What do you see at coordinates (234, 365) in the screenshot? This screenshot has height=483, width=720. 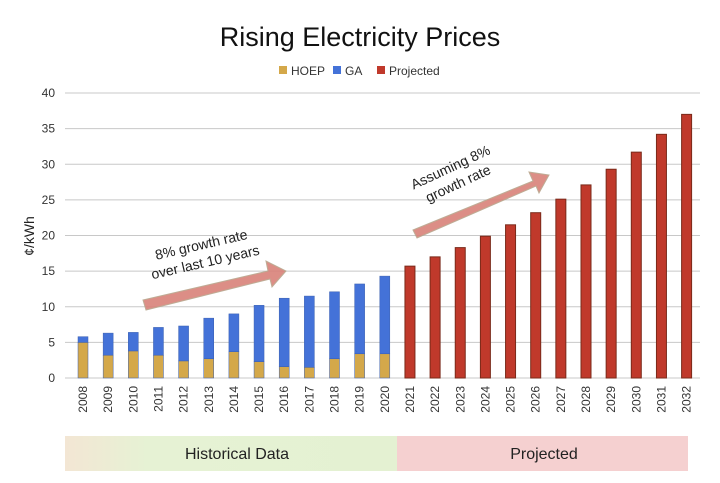 I see `bar-hoep-2014` at bounding box center [234, 365].